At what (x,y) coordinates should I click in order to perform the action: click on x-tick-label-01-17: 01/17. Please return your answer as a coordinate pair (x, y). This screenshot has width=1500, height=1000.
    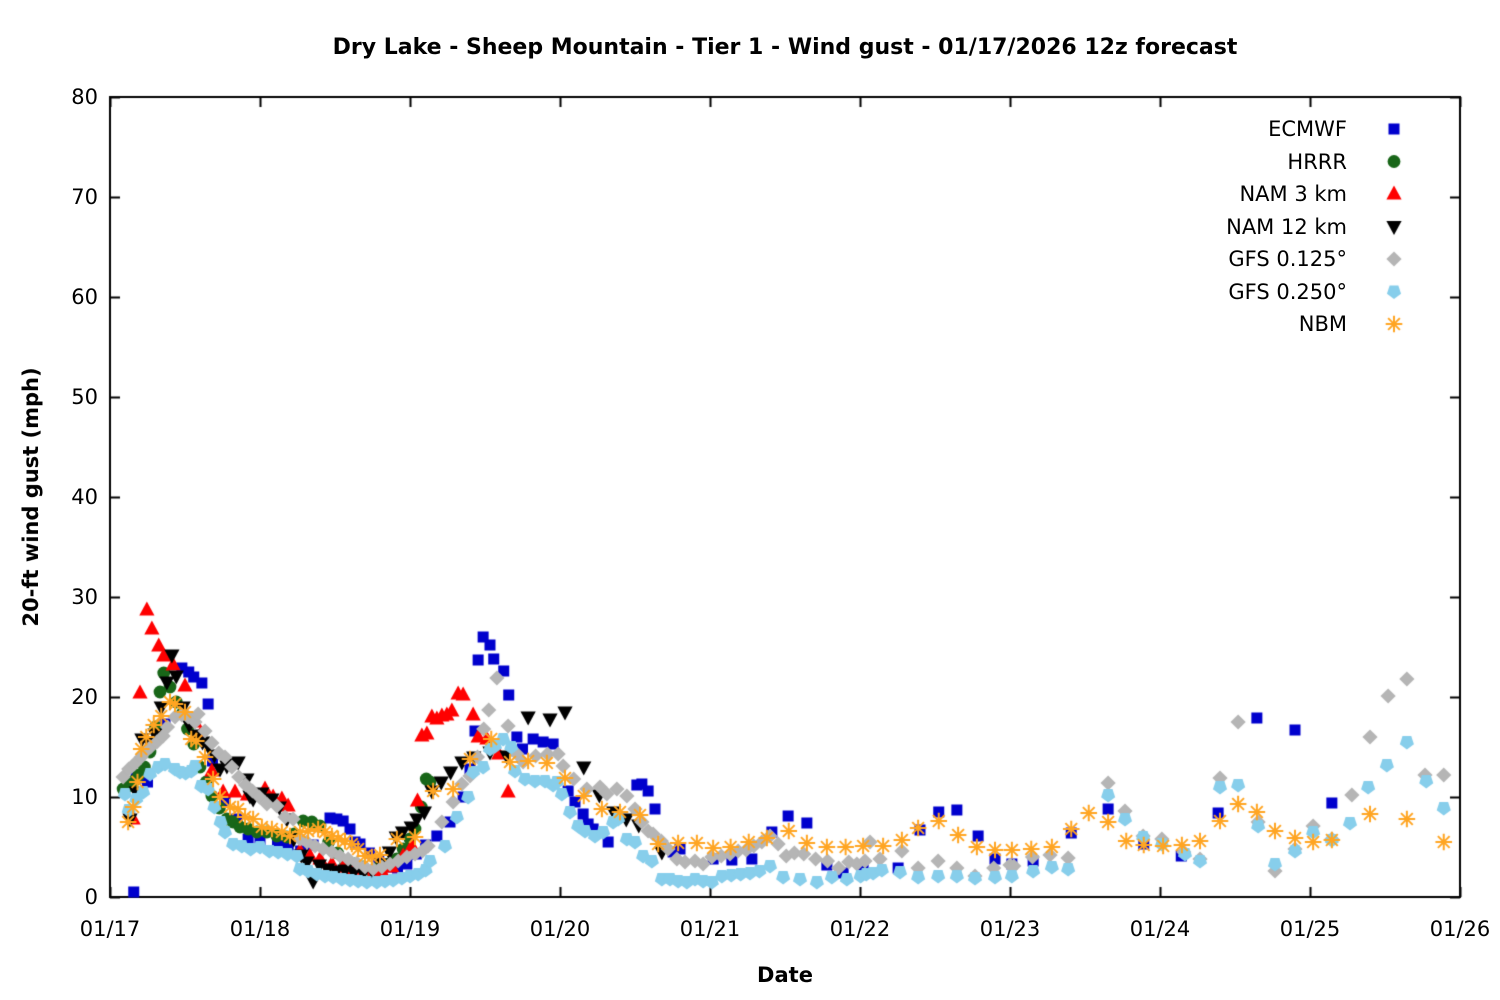
    Looking at the image, I should click on (110, 929).